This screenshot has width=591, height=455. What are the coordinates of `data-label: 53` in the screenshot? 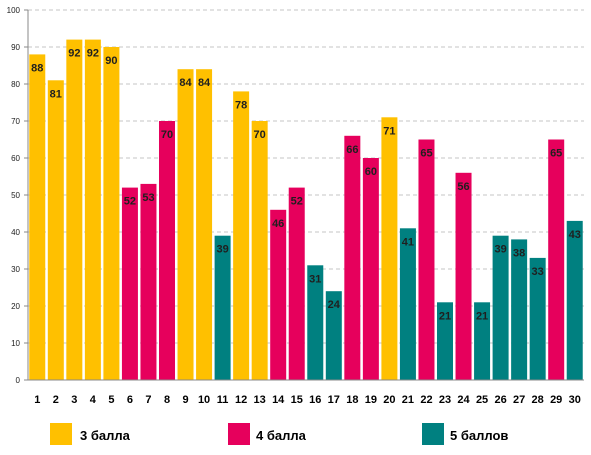 It's located at (148, 198).